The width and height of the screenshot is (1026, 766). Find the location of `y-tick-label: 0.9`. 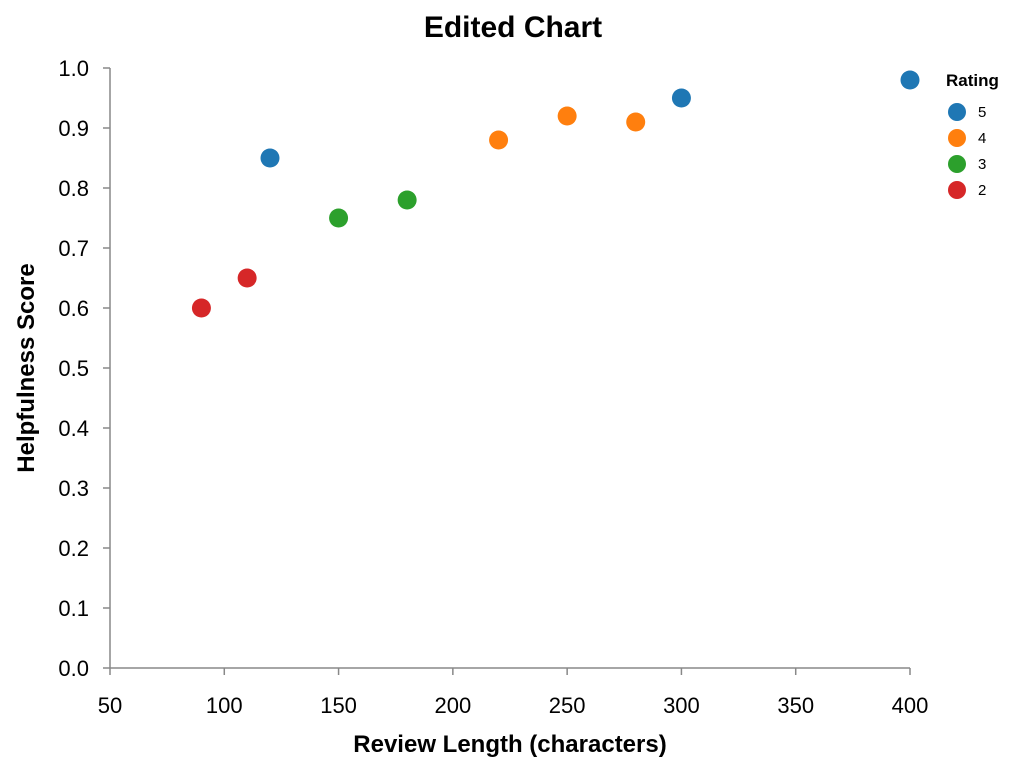

y-tick-label: 0.9 is located at coordinates (73, 128).